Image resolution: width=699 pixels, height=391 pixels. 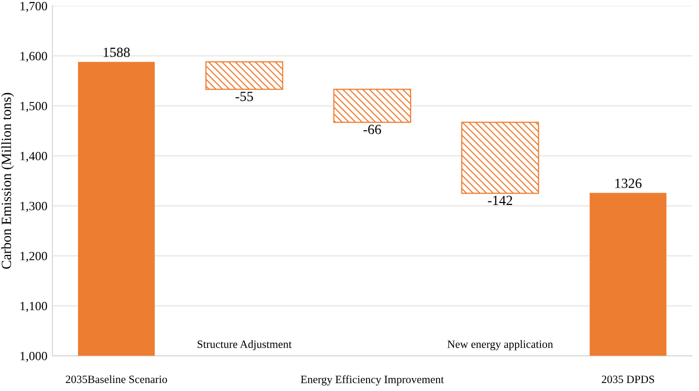 What do you see at coordinates (34, 257) in the screenshot?
I see `y-tick-label: 1,200` at bounding box center [34, 257].